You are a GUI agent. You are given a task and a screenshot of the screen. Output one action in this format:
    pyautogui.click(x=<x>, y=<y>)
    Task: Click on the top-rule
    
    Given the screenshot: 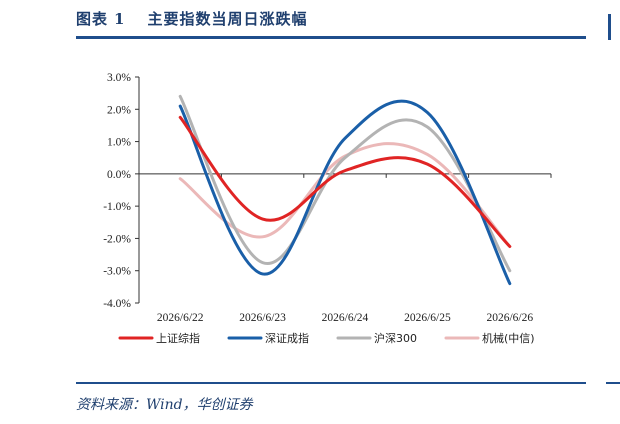 What is the action you would take?
    pyautogui.click(x=331, y=37)
    